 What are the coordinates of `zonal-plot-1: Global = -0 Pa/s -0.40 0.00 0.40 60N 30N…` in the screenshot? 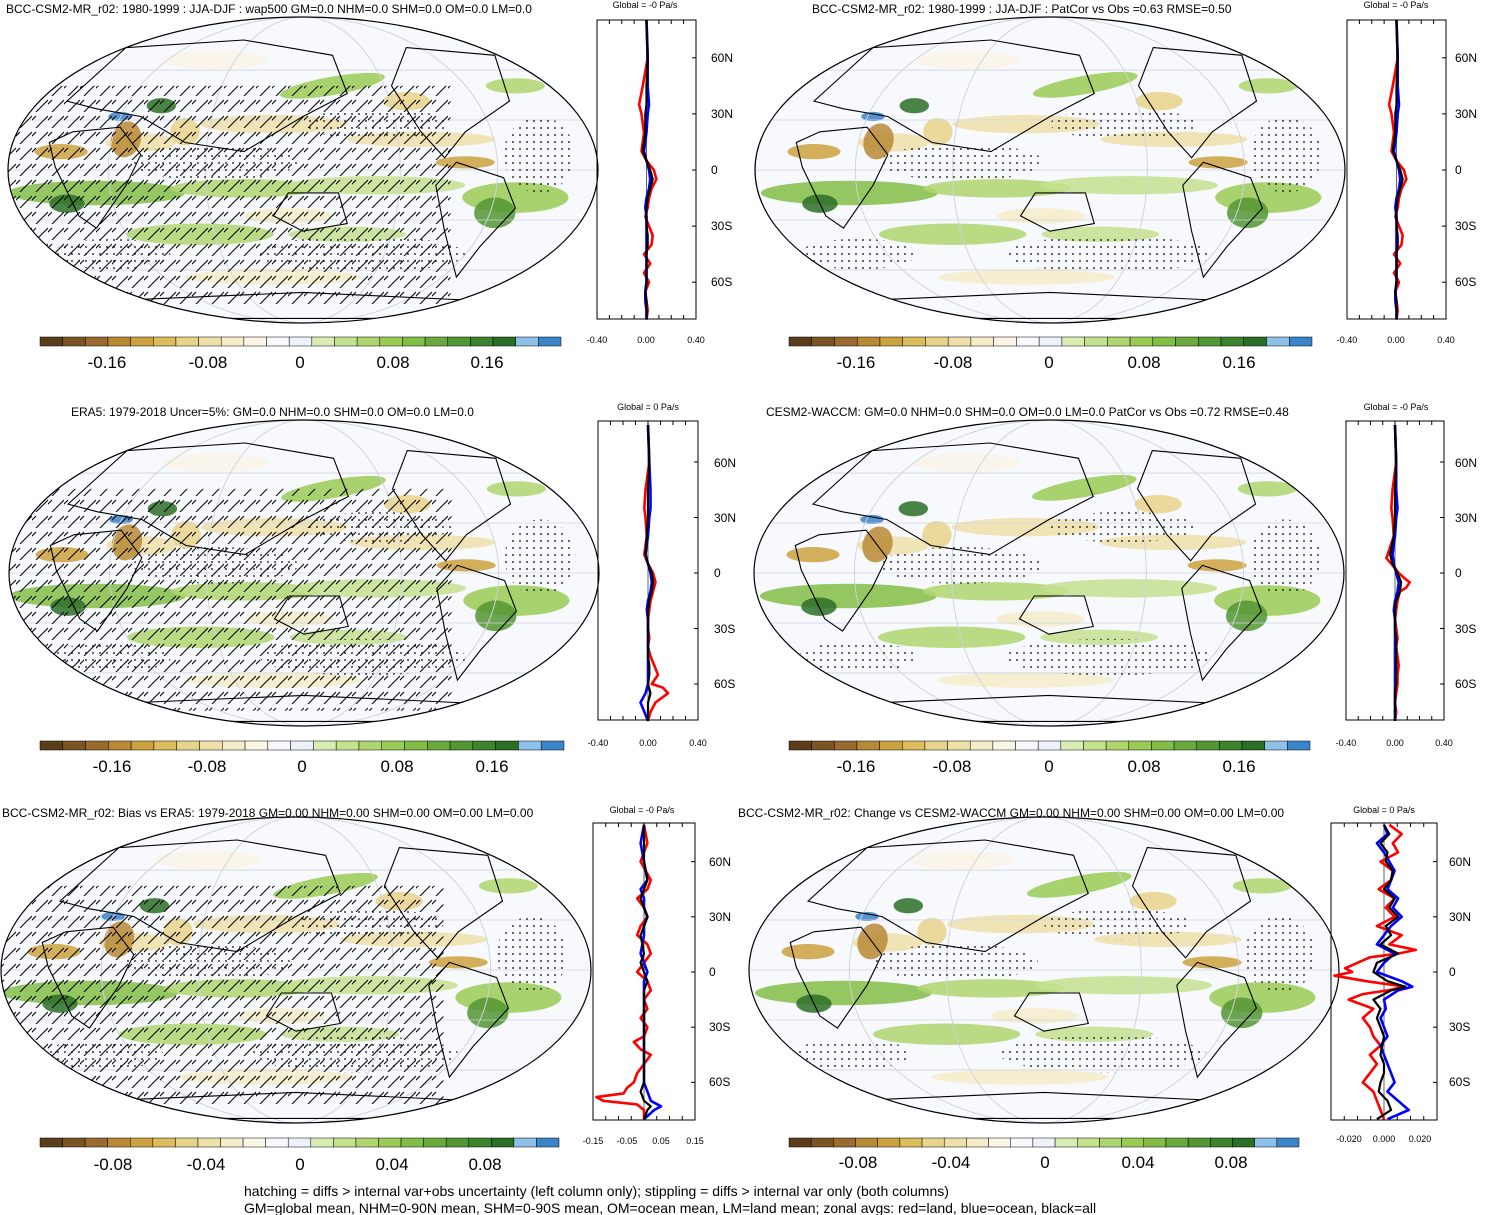 It's located at (1407, 172).